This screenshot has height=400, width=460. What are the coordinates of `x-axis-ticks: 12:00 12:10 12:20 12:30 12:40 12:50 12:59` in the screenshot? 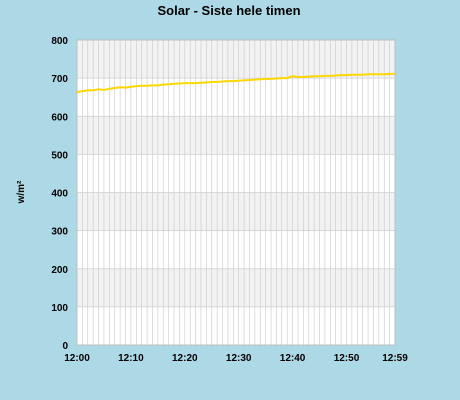 It's located at (236, 358).